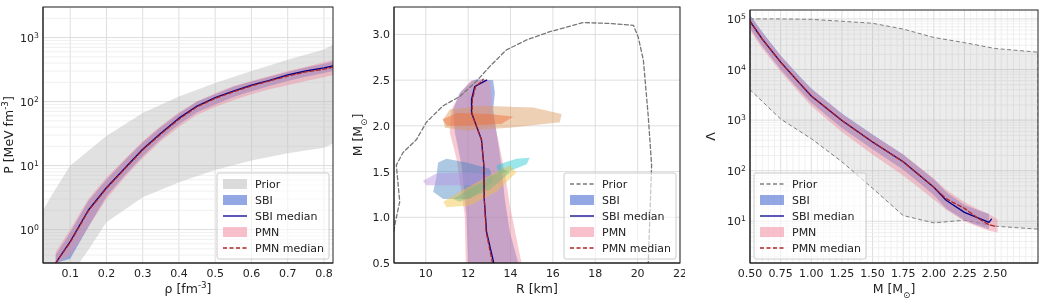 The image size is (1047, 298). I want to click on x-tick-label: 18, so click(595, 273).